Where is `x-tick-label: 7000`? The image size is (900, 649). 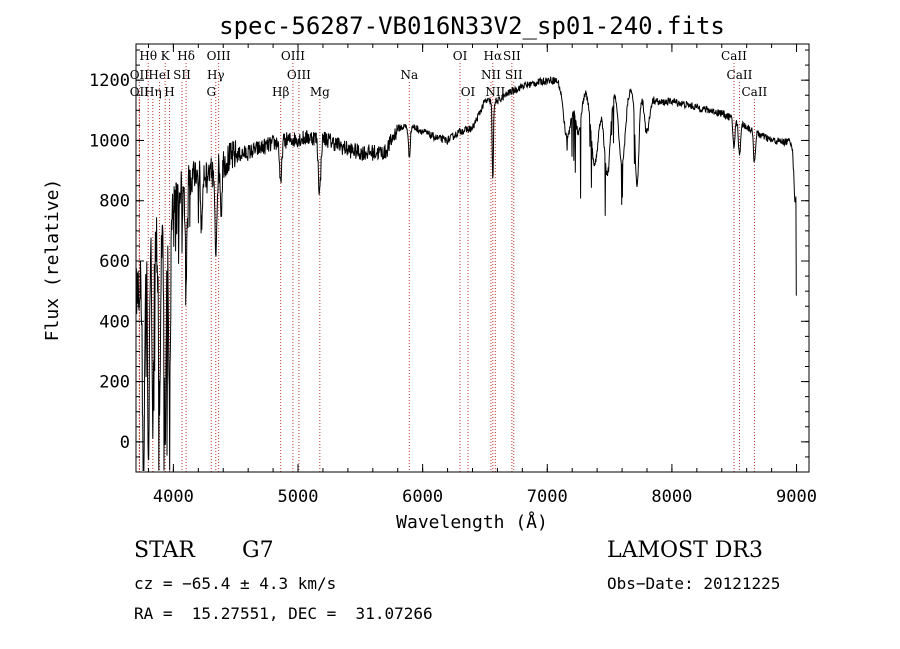
x-tick-label: 7000 is located at coordinates (547, 497).